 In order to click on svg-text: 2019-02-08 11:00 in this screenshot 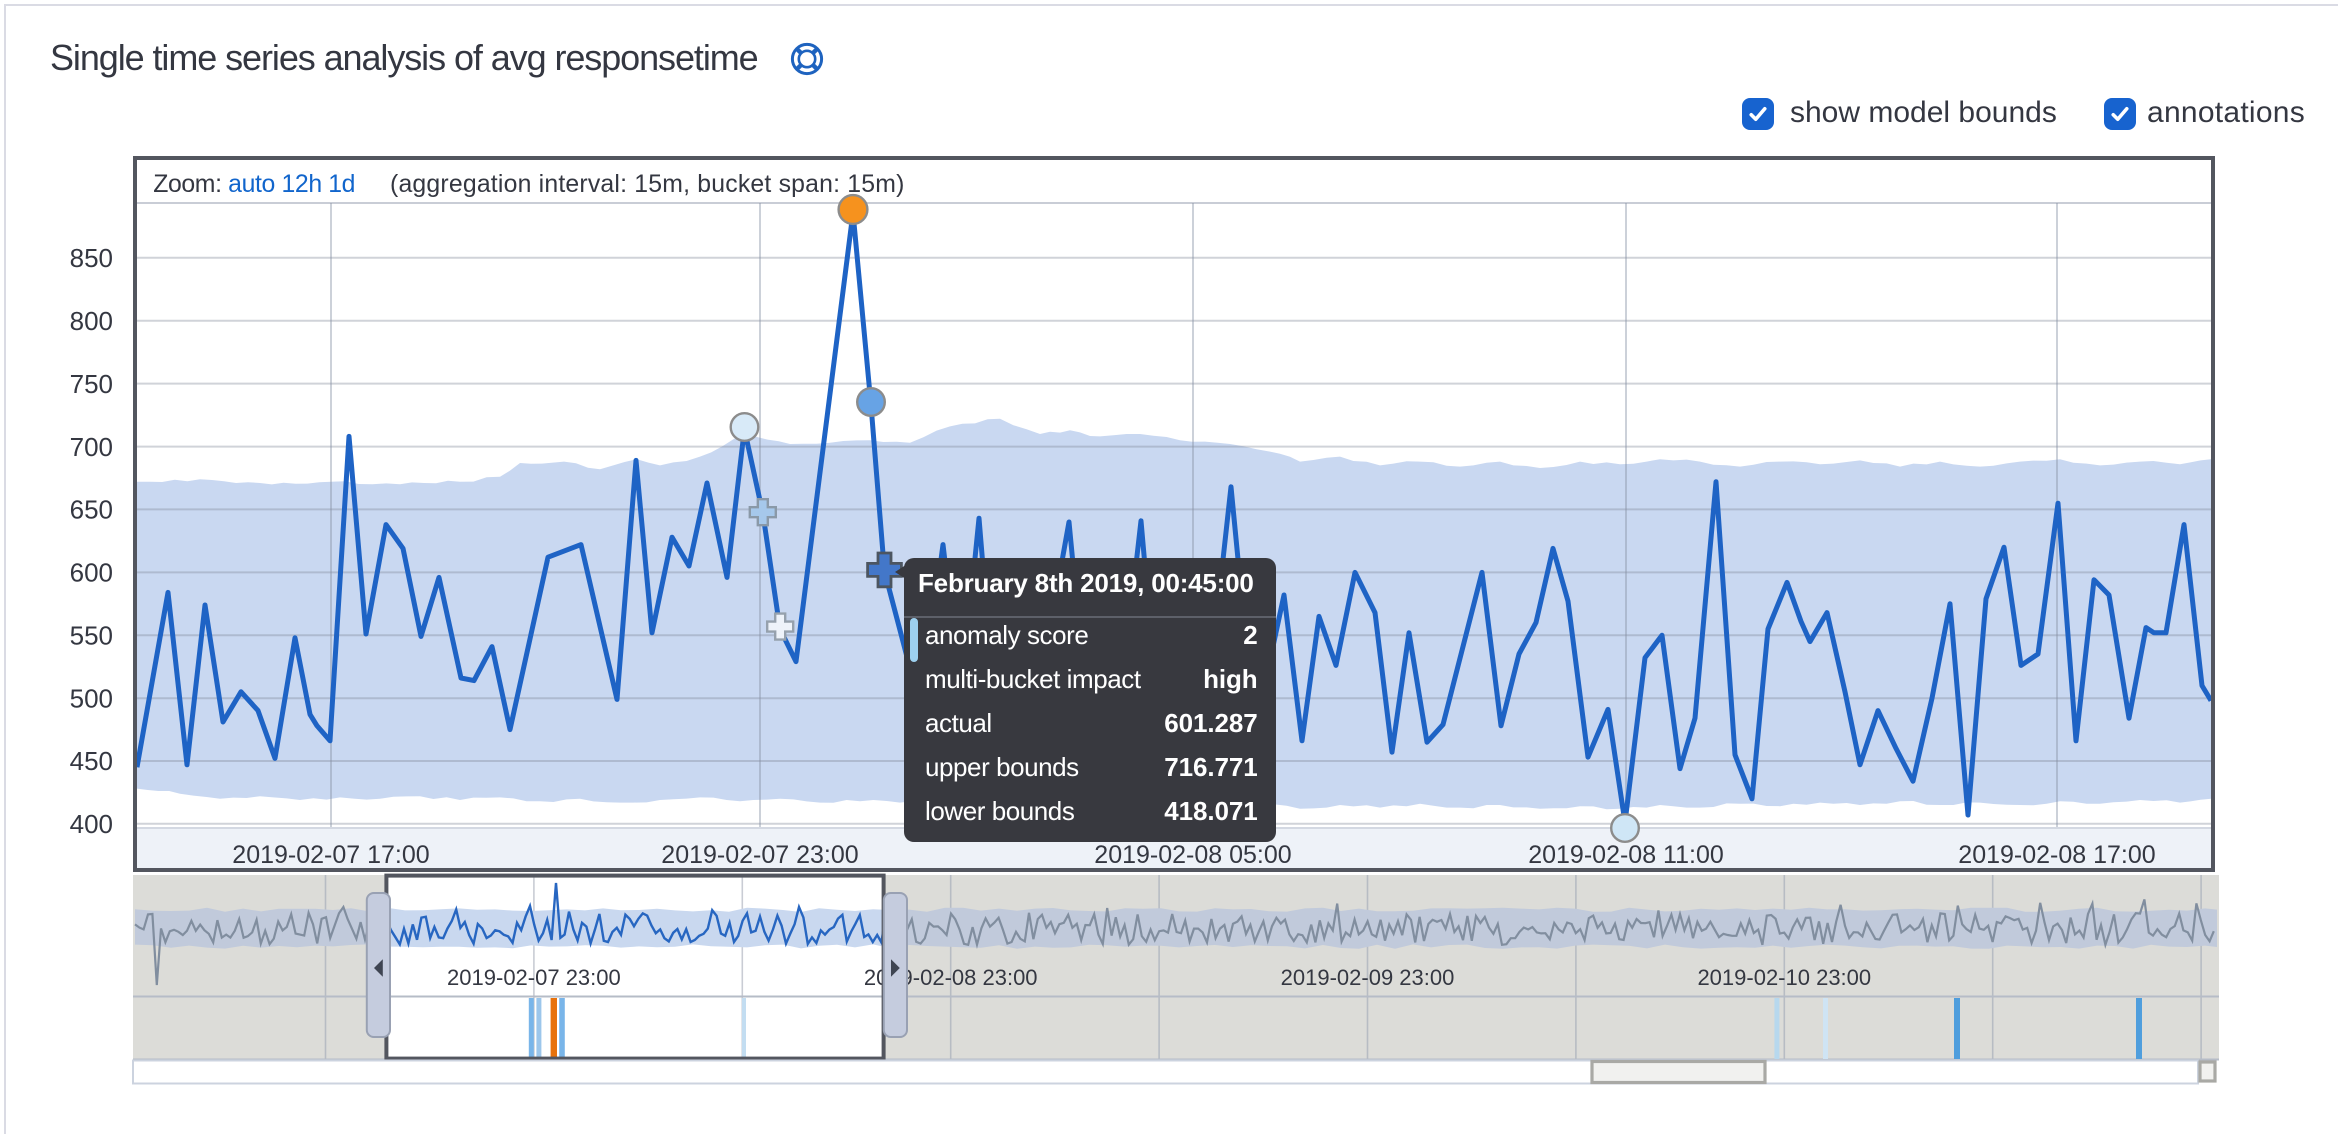, I will do `click(1626, 855)`.